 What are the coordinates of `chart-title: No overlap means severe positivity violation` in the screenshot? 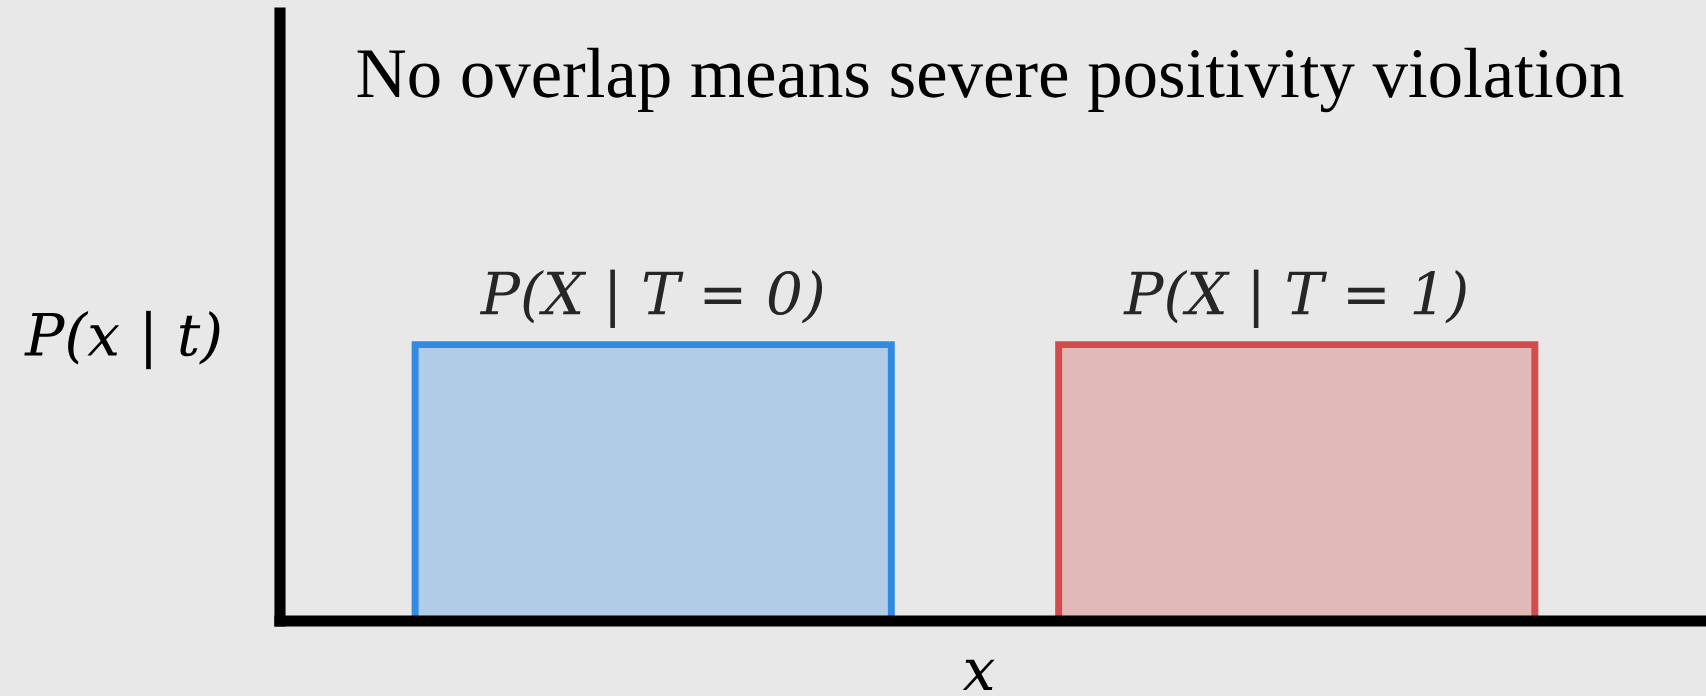 It's located at (990, 80).